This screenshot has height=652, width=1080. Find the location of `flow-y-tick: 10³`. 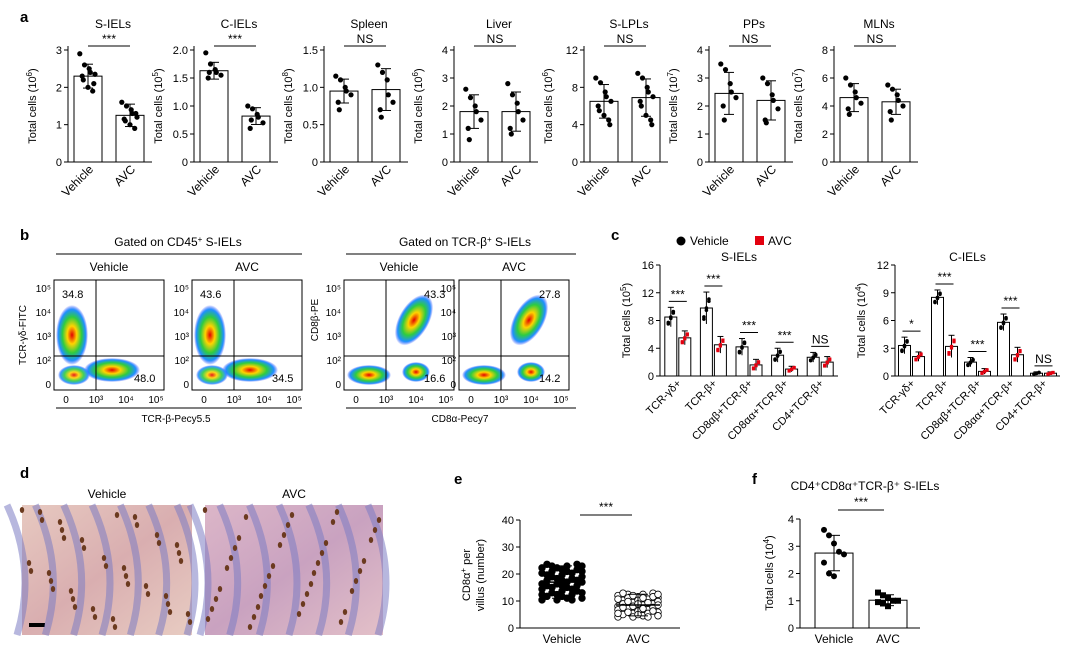

flow-y-tick: 10³ is located at coordinates (449, 337).